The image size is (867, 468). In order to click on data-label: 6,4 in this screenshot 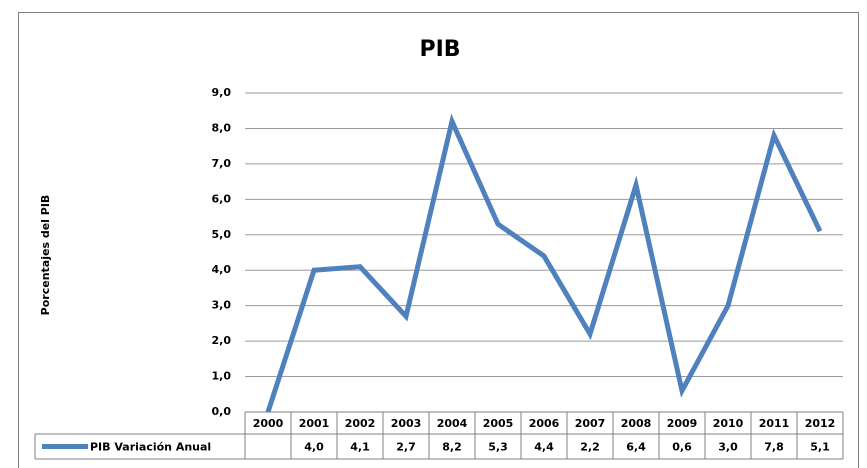, I will do `click(636, 447)`.